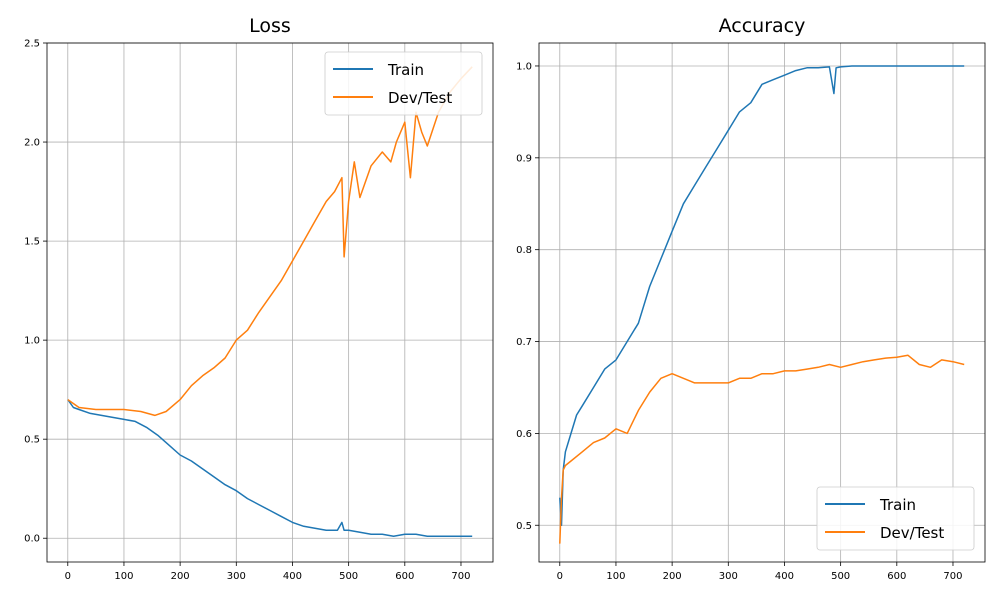 The image size is (1000, 600). Describe the element at coordinates (524, 434) in the screenshot. I see `accuracy-y-tick-label: 0.6` at that location.